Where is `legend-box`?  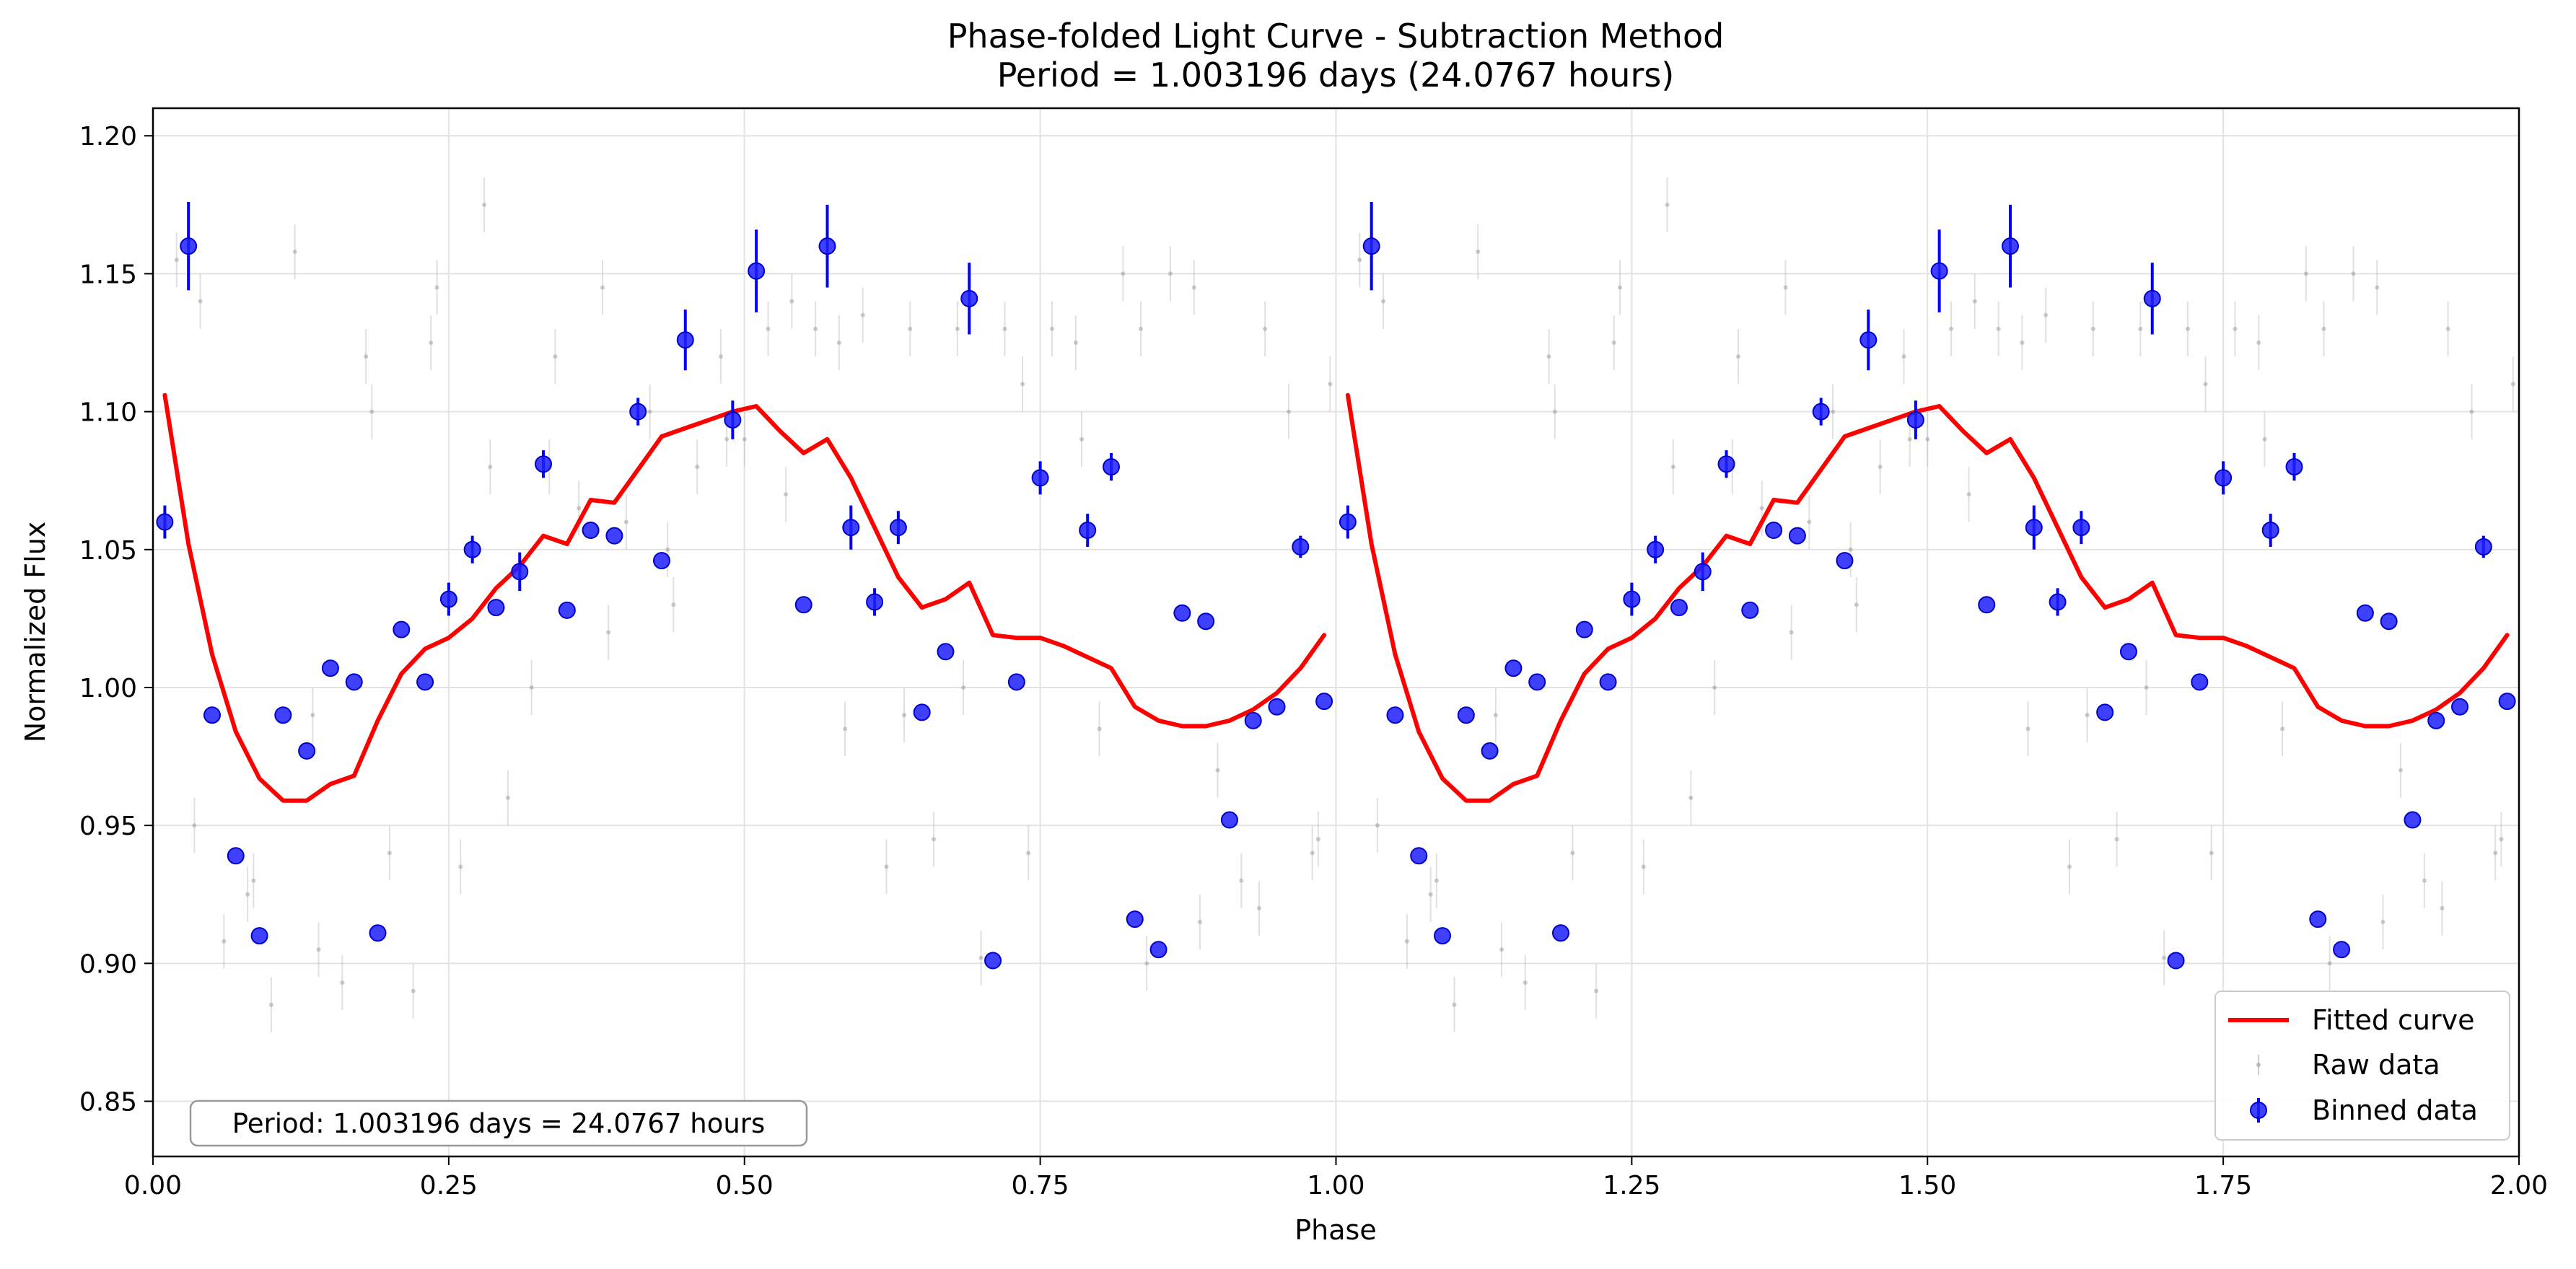
legend-box is located at coordinates (2362, 1066).